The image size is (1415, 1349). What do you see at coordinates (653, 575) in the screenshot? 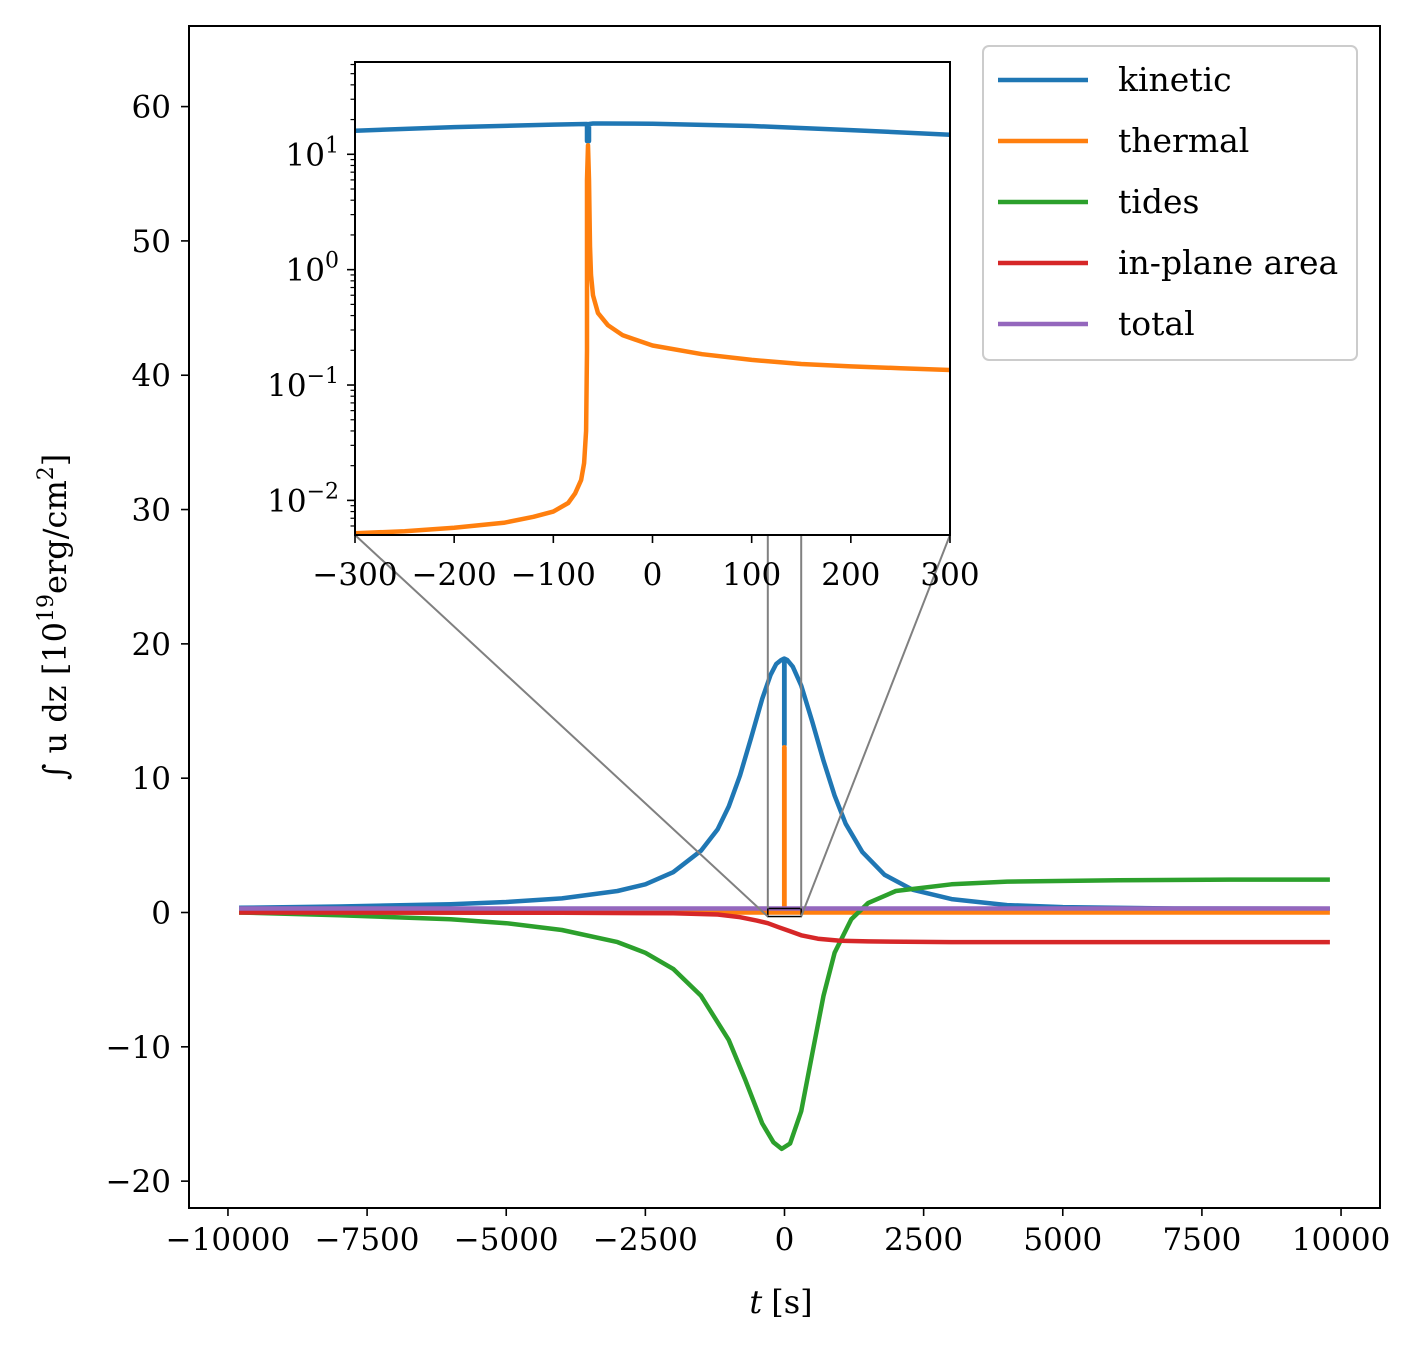
I see `inset-x-tick-label: 0` at bounding box center [653, 575].